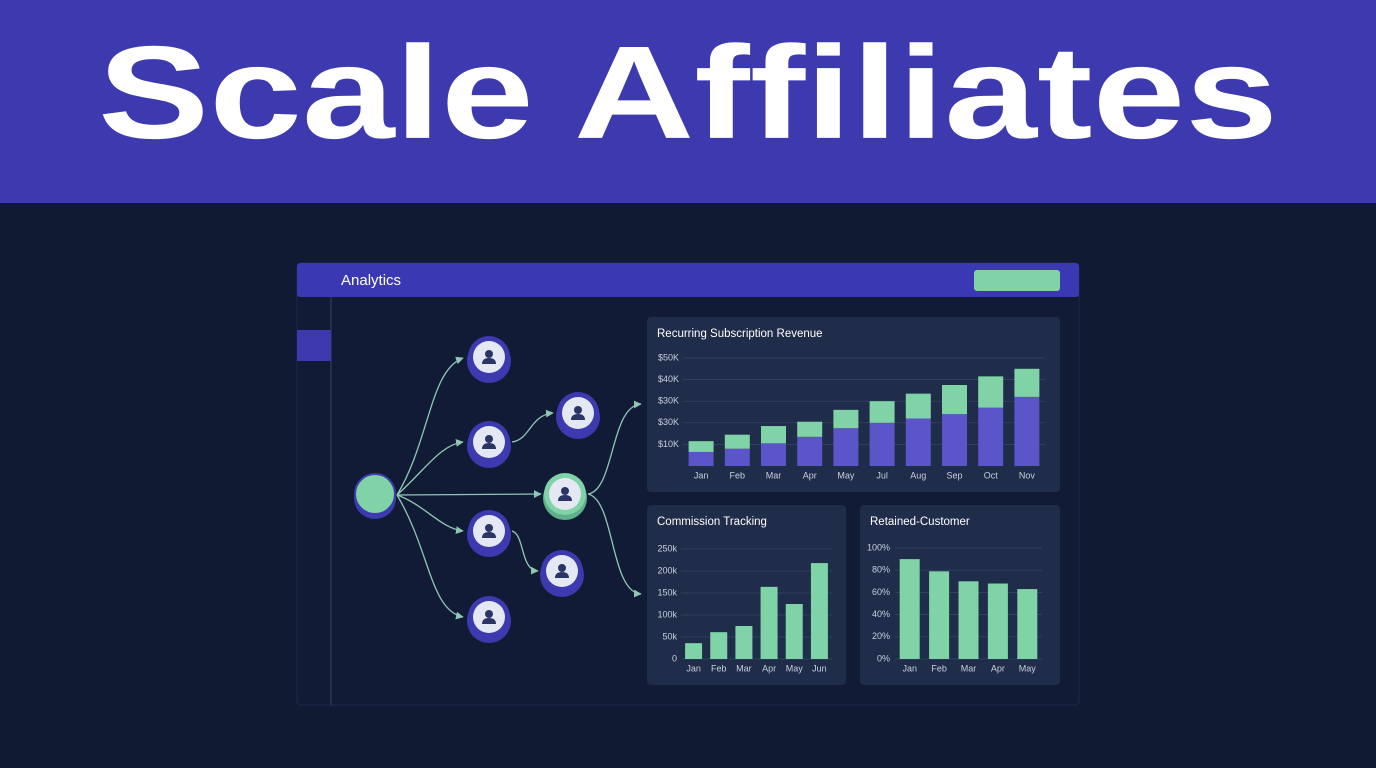 Image resolution: width=1376 pixels, height=768 pixels. I want to click on y-tick-label: 20%, so click(881, 636).